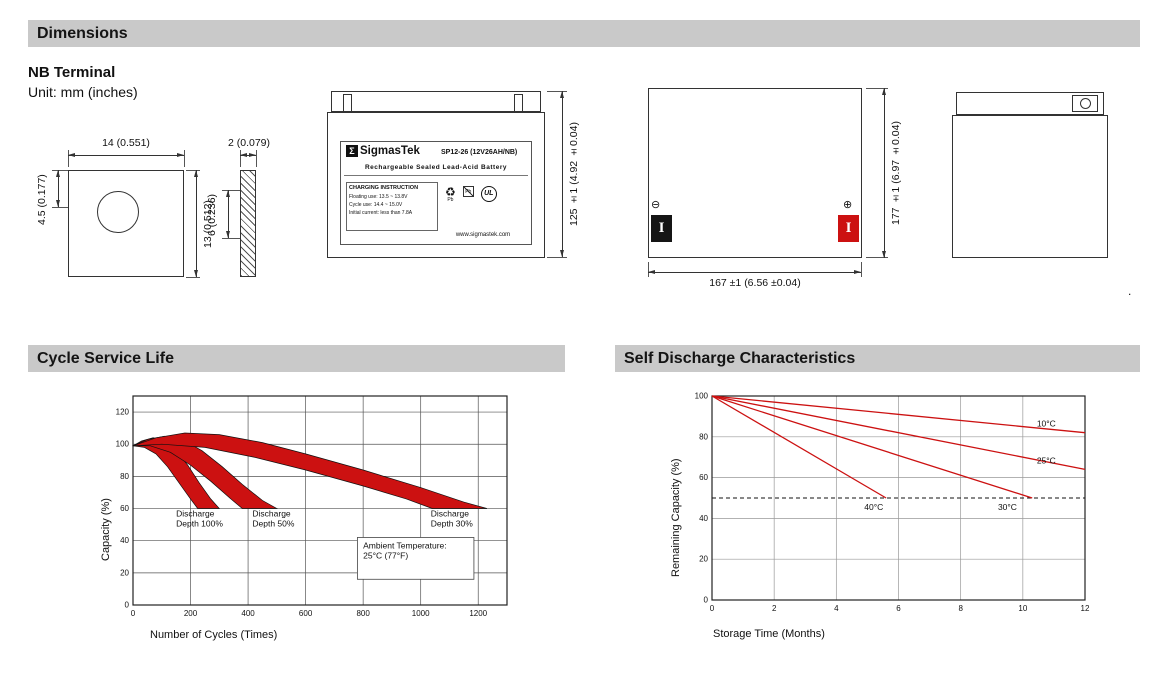 The image size is (1168, 679). What do you see at coordinates (352, 151) in the screenshot?
I see `sigmastek-logo-icon: Σ` at bounding box center [352, 151].